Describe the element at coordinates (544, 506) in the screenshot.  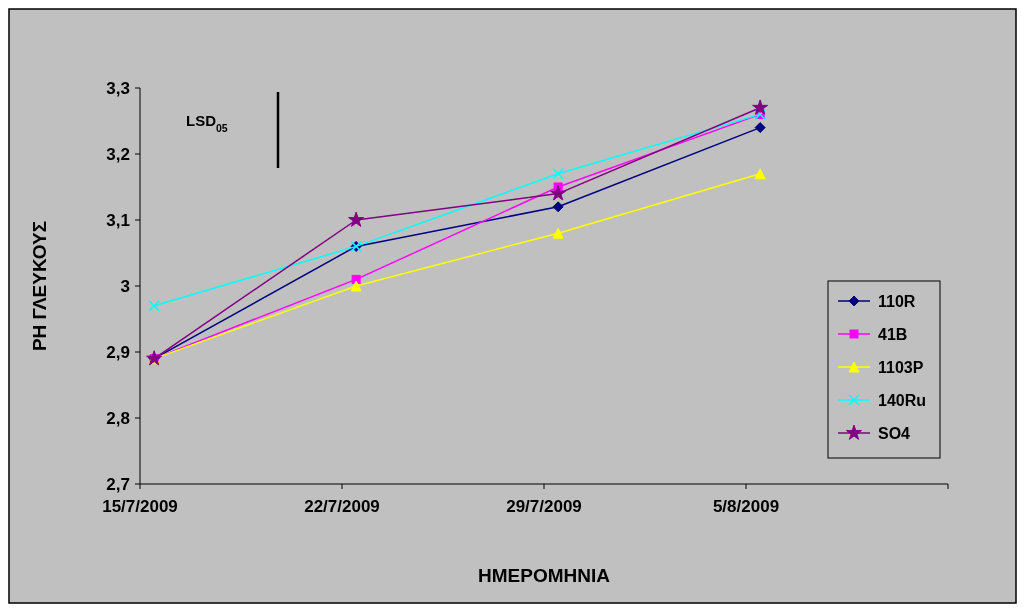
I see `x-tick-label: 29/7/2009` at that location.